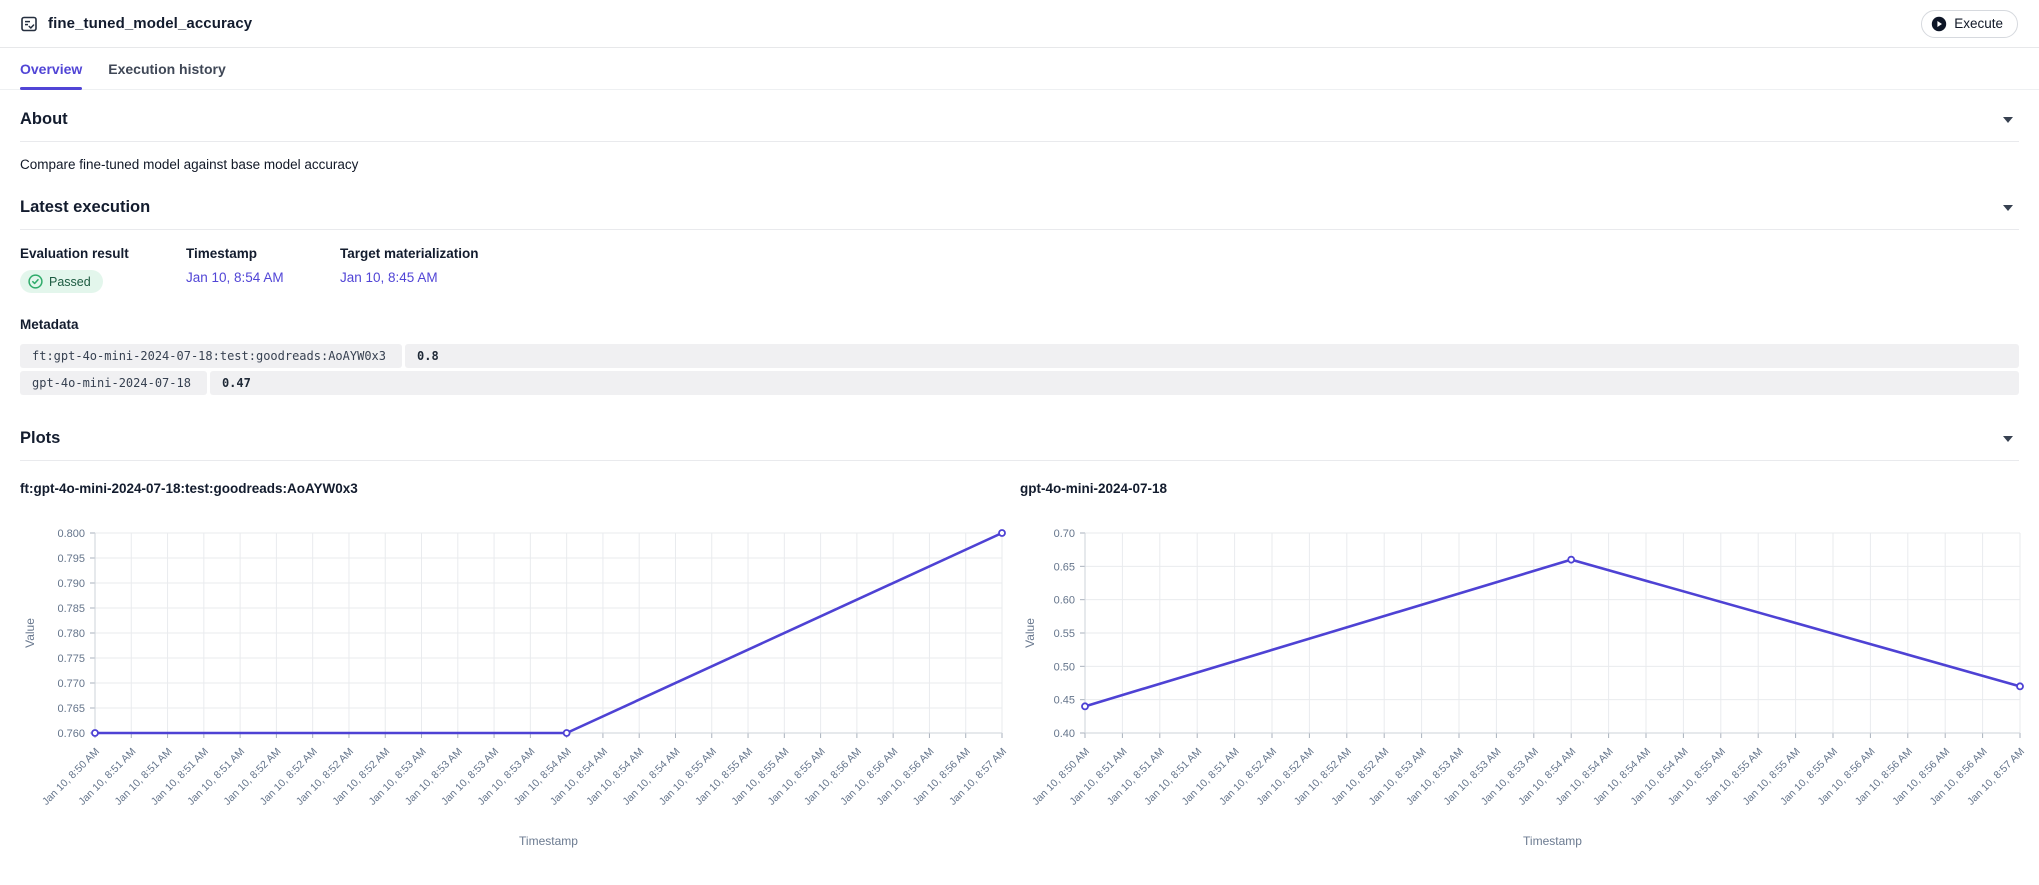 The width and height of the screenshot is (2039, 885). I want to click on tab-bar: Overview Execution history, so click(1019, 75).